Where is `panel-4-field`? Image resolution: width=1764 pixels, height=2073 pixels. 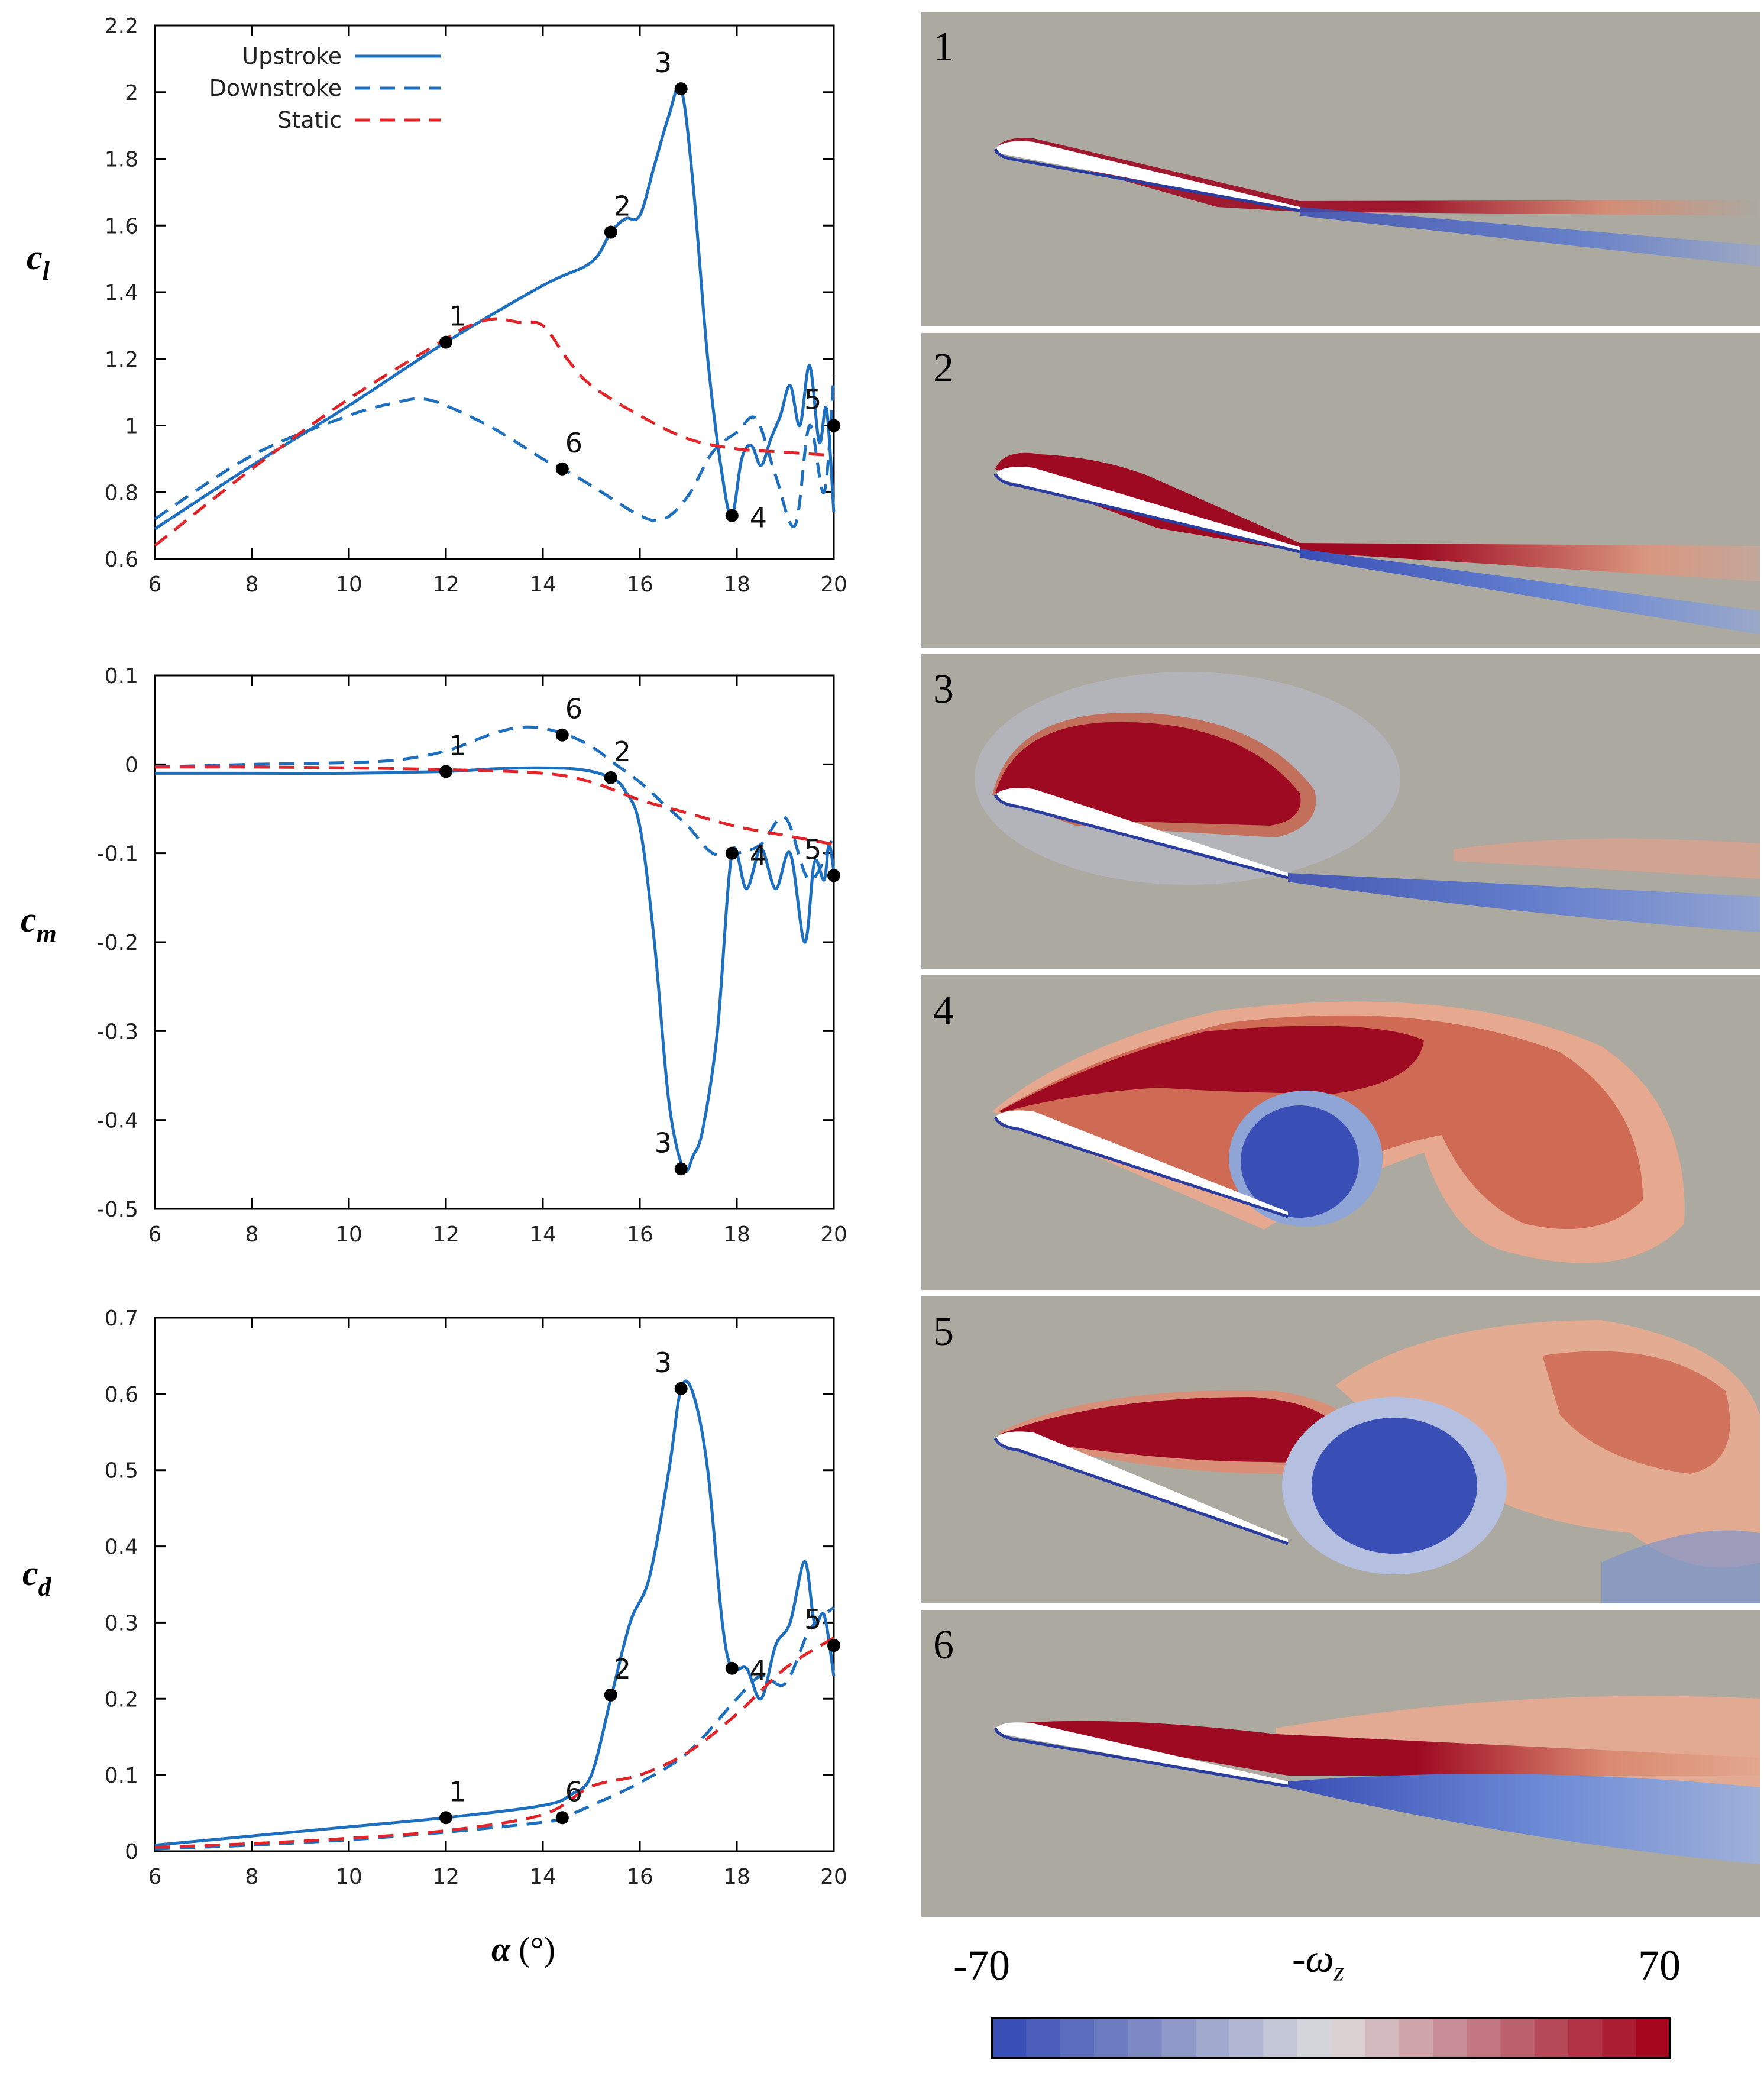
panel-4-field is located at coordinates (1338, 1132).